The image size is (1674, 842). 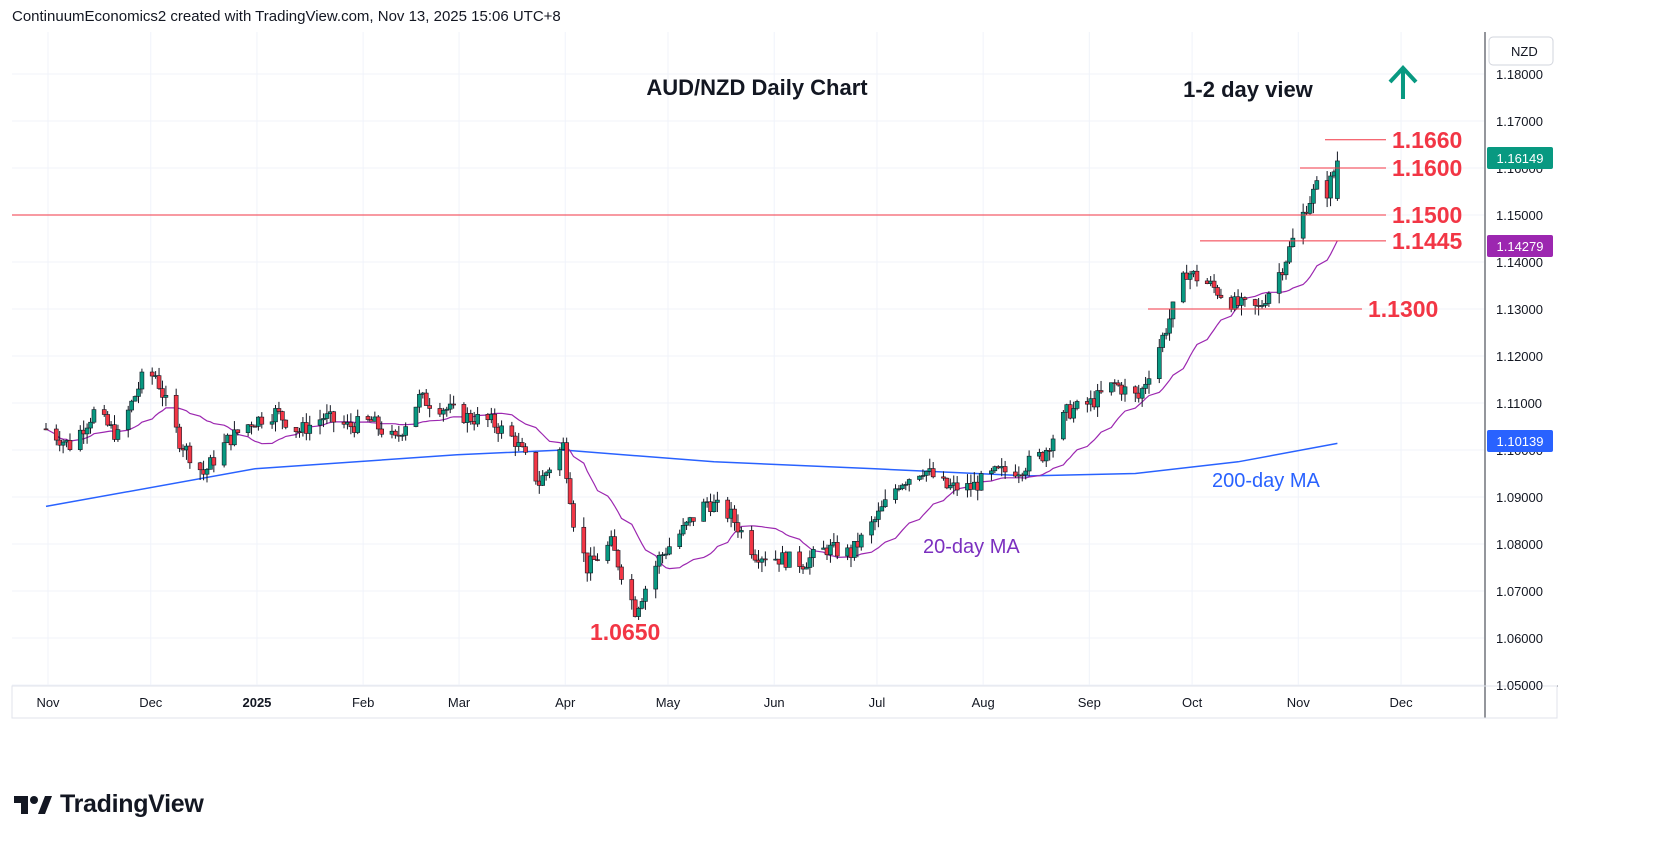 I want to click on y-tick-label: 1.13000, so click(x=1519, y=309).